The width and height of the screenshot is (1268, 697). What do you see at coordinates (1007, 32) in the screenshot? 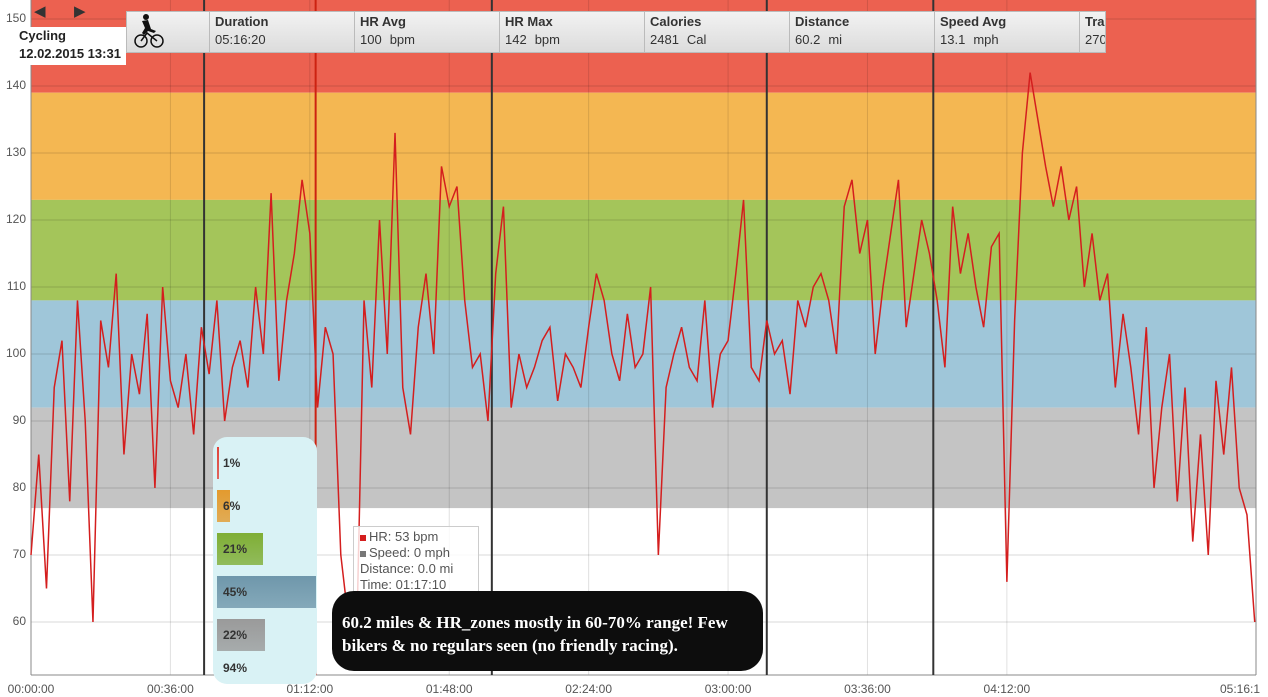
I see `stat-speed-avg: Speed Avg 13.1 mph` at bounding box center [1007, 32].